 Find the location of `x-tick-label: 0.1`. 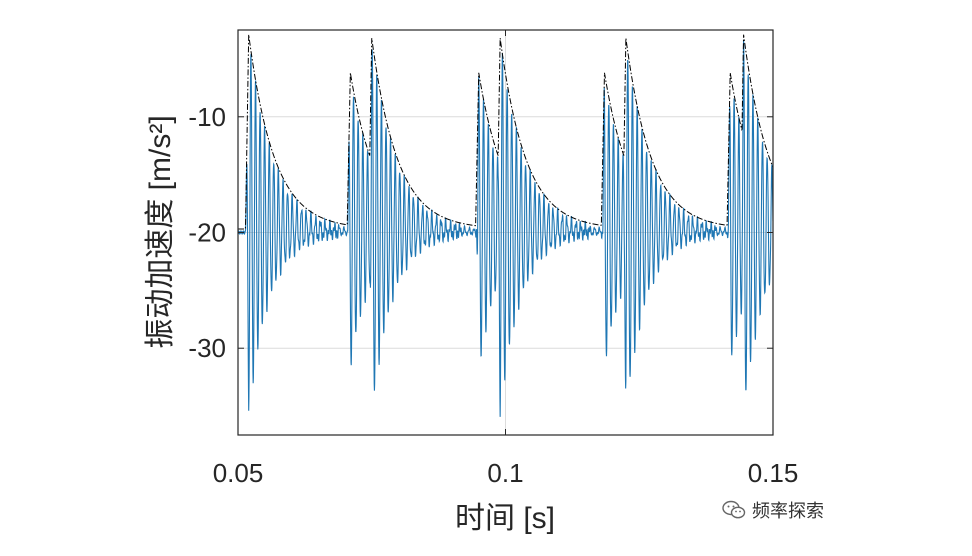

x-tick-label: 0.1 is located at coordinates (505, 473).